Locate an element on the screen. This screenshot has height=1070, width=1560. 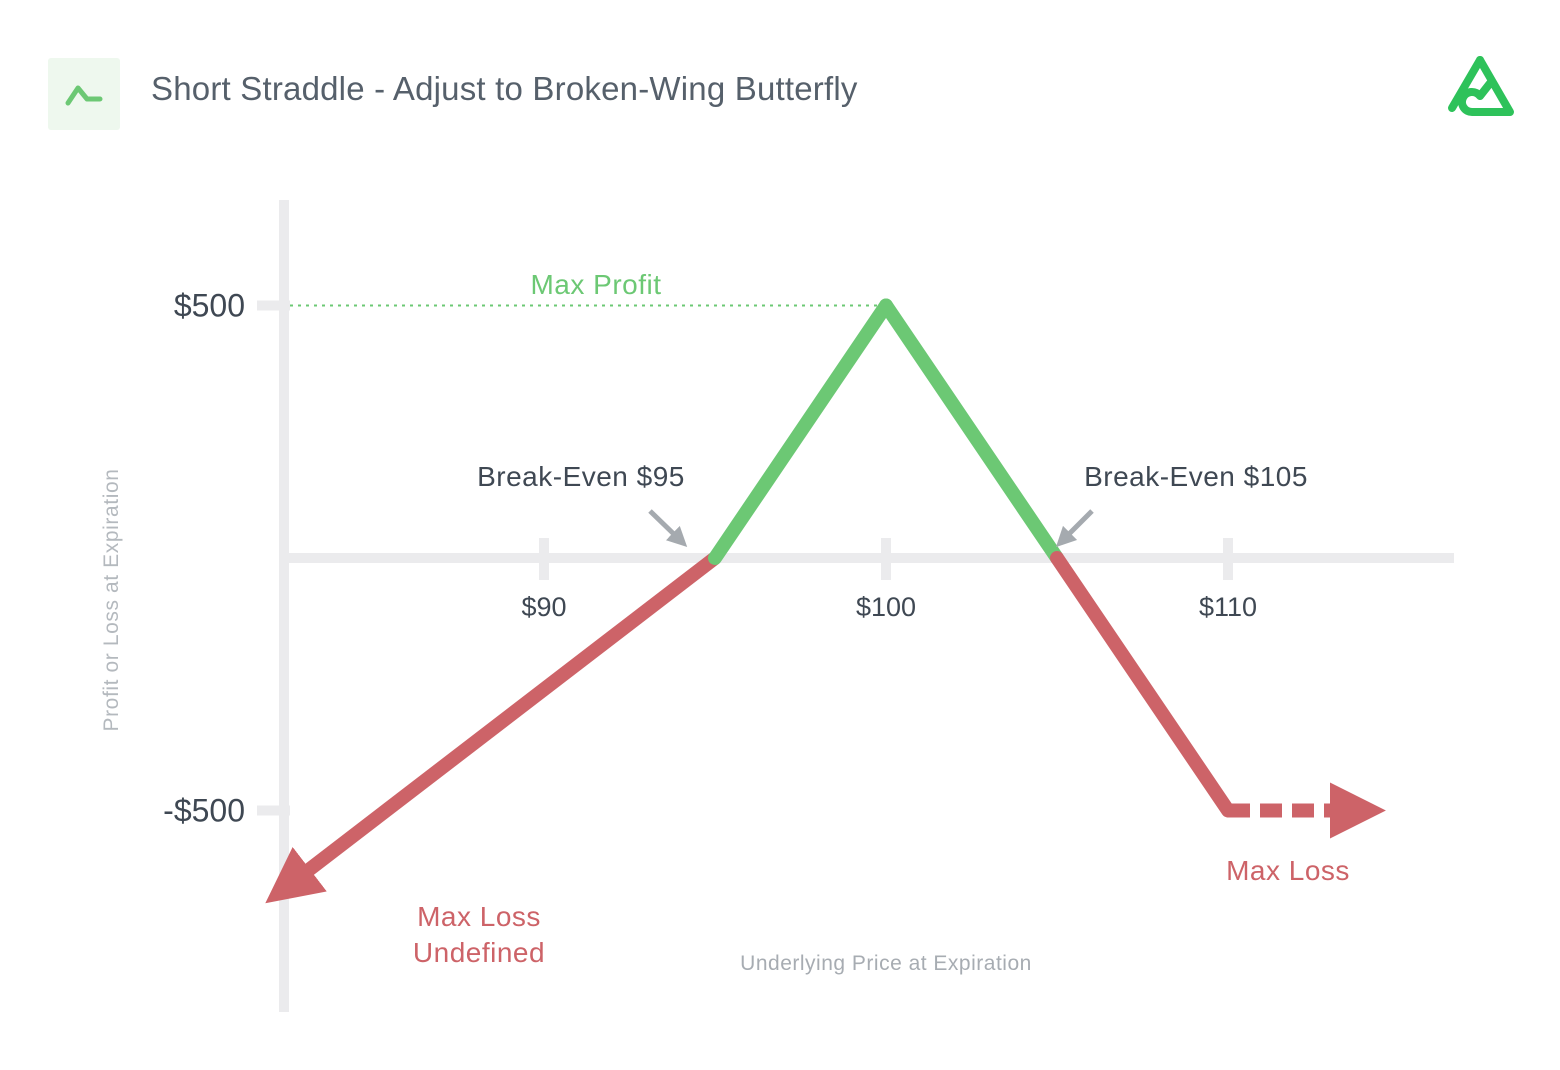
break-even-high-label: Break-Even $105 is located at coordinates (1196, 476).